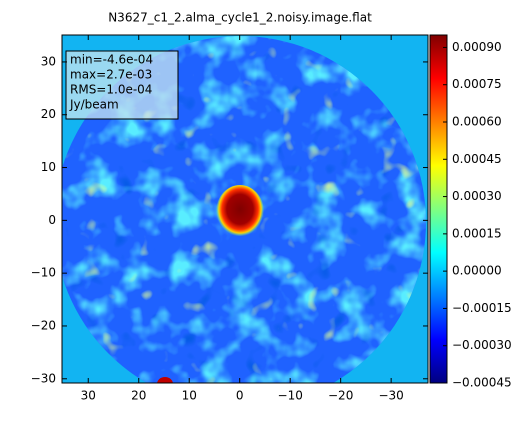  I want to click on colorbar-tick-label: 0.00075, so click(477, 84).